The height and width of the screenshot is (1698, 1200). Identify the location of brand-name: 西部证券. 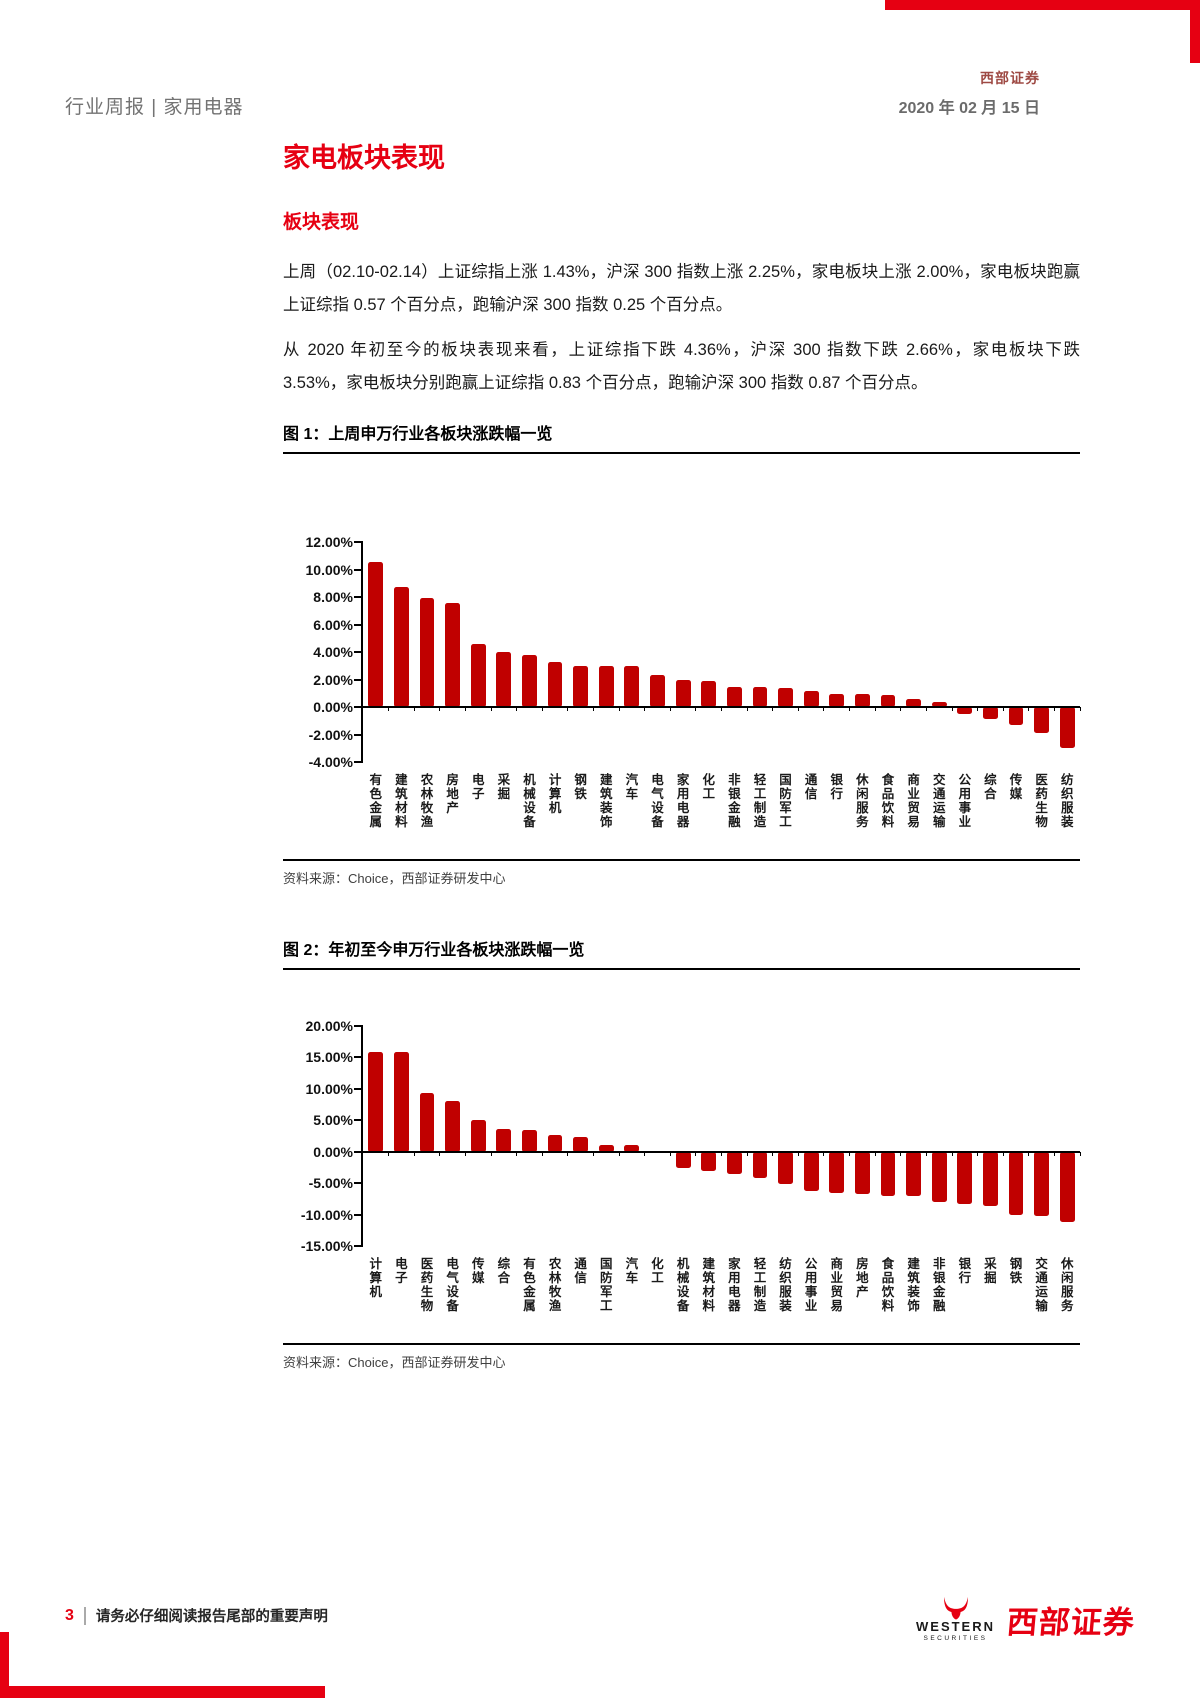
(1010, 78).